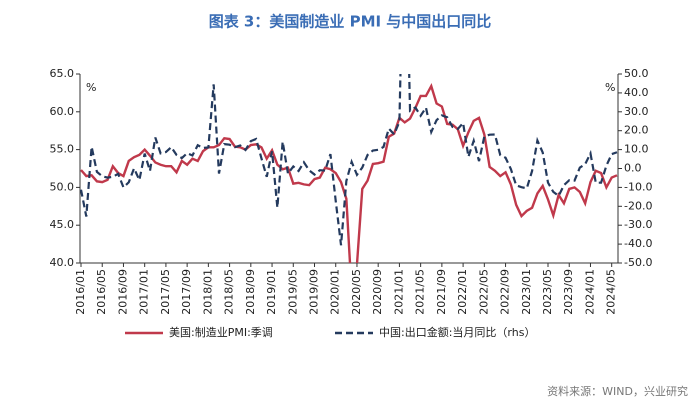 The width and height of the screenshot is (700, 409). I want to click on x-tick-label: 2020/01, so click(335, 292).